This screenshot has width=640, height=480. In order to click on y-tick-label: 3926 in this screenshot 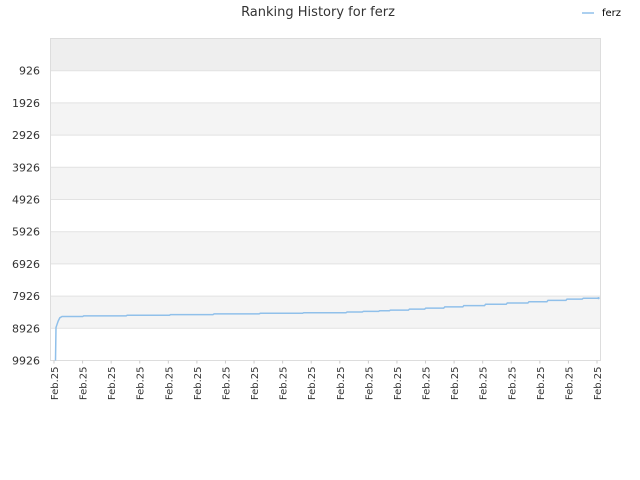, I will do `click(26, 167)`.